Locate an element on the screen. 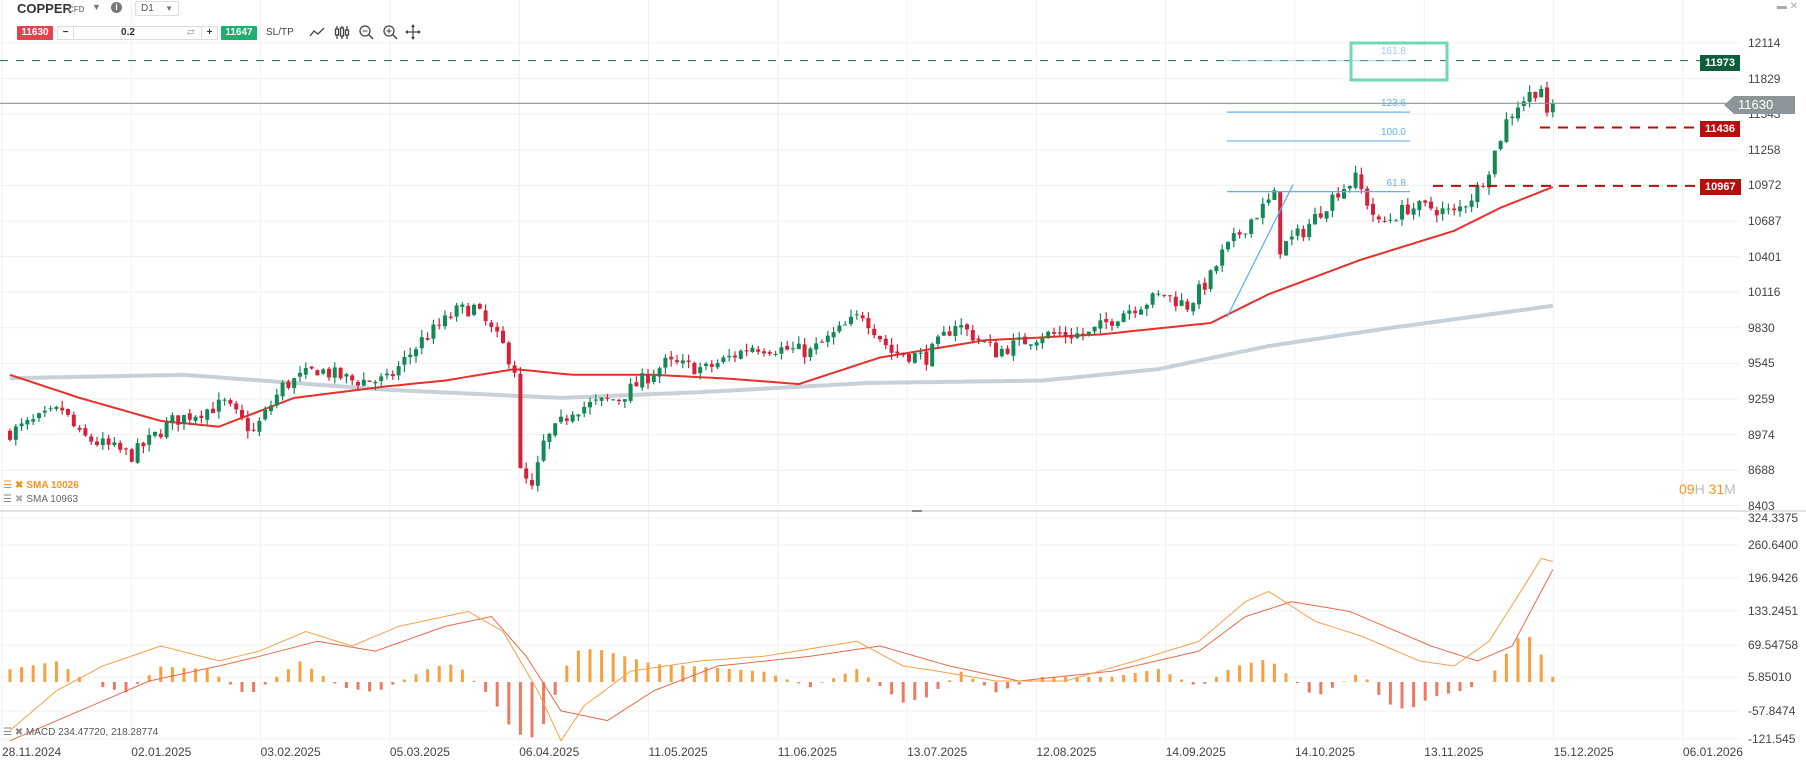 This screenshot has height=762, width=1806. volume-stepper: − 0.2 ⇄ + is located at coordinates (137, 33).